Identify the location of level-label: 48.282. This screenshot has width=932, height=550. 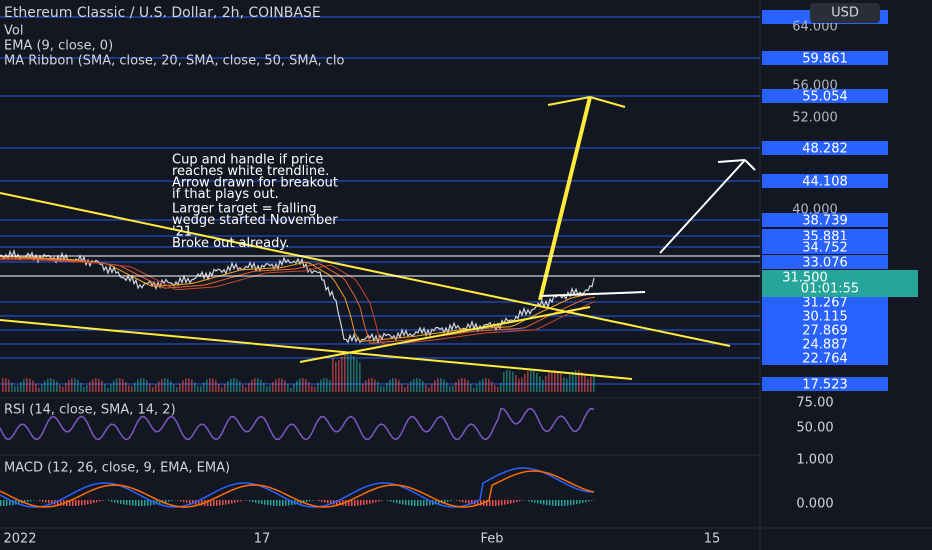
(825, 149).